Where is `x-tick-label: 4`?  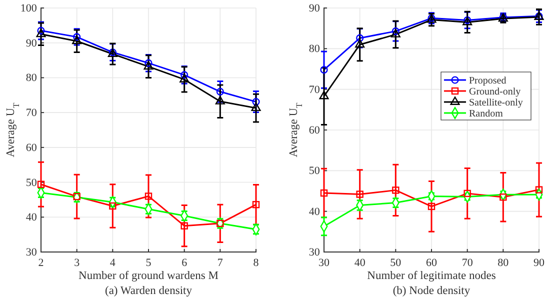 x-tick-label: 4 is located at coordinates (113, 263).